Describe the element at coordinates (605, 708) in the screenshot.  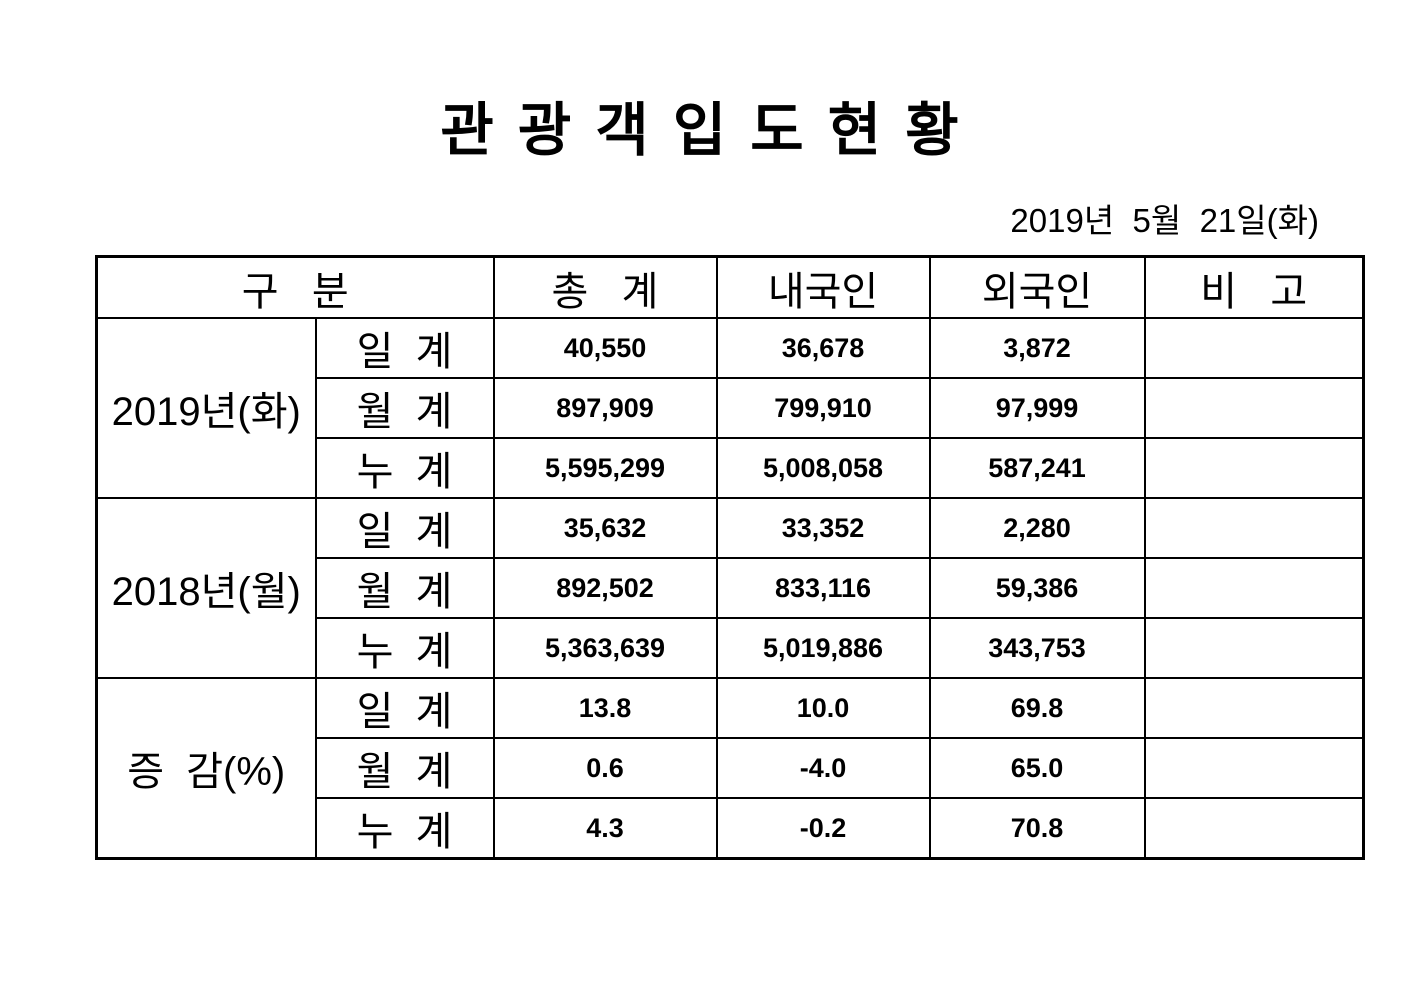
I see `value-total: 13.8` at that location.